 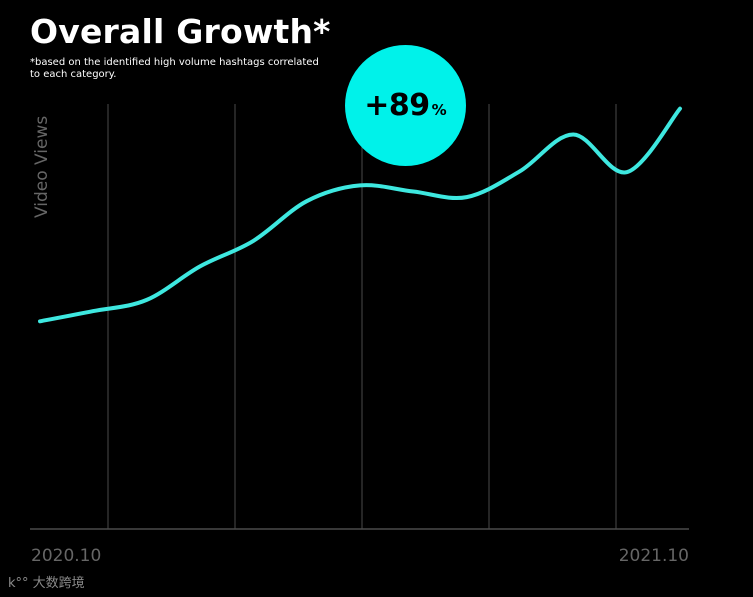 I want to click on watermark-text: ⁠⁠大数跨境, so click(x=58, y=583).